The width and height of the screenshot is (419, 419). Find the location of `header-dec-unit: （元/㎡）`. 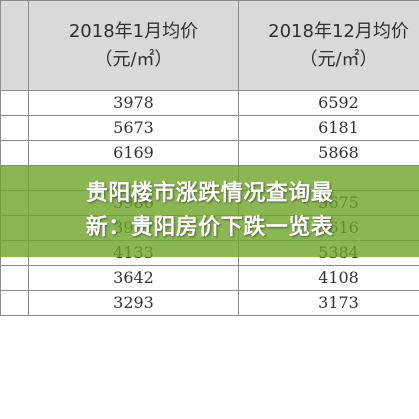

header-dec-unit: （元/㎡） is located at coordinates (338, 59).